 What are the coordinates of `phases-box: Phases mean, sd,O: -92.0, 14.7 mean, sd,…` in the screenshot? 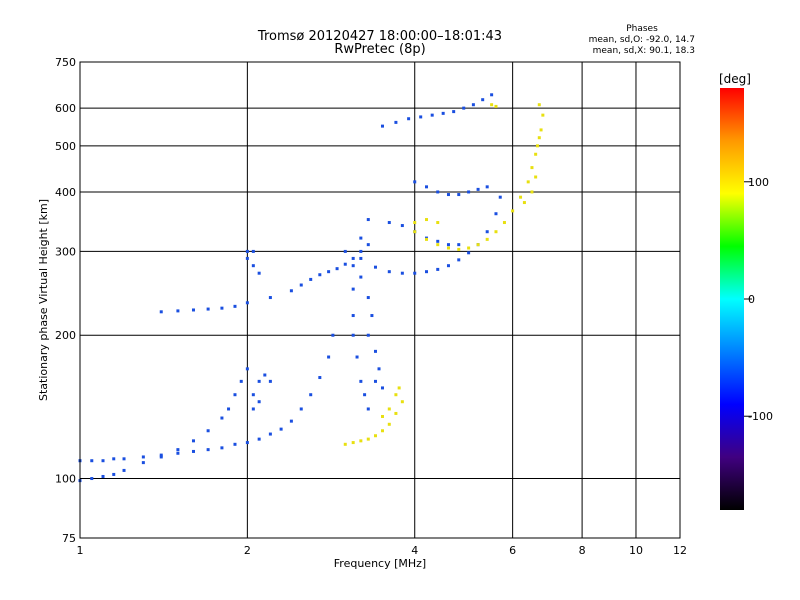 It's located at (642, 40).